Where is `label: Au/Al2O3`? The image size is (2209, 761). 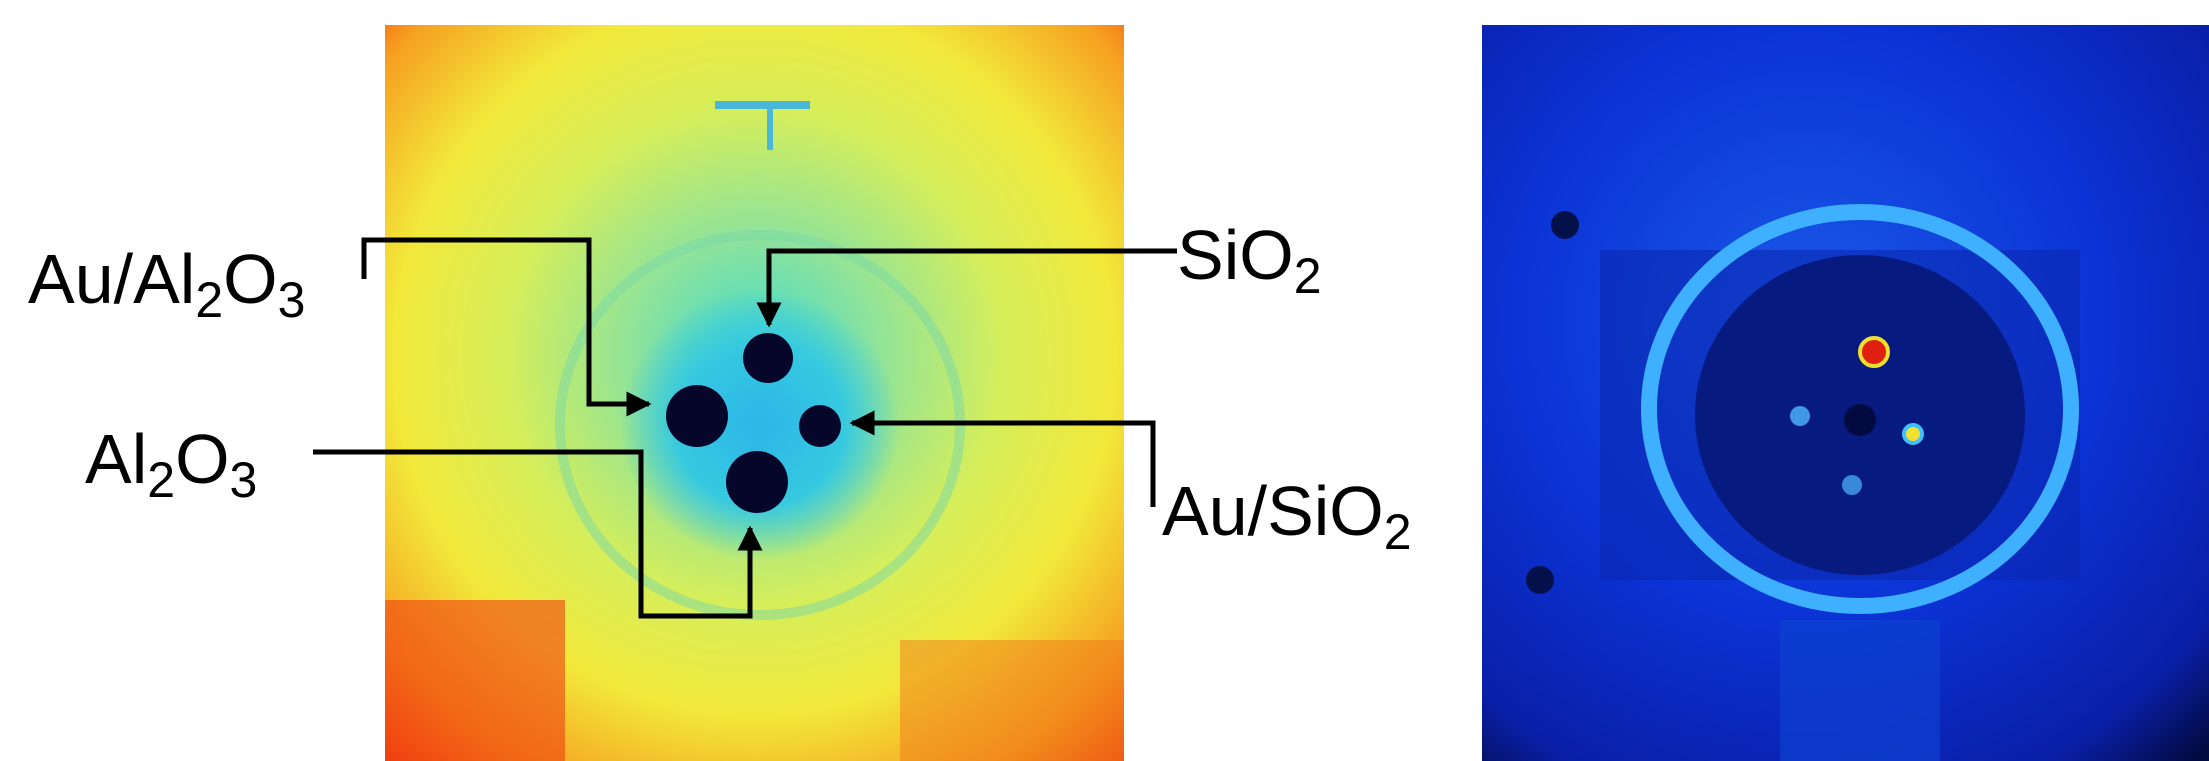
label: Au/Al2O3 is located at coordinates (166, 284).